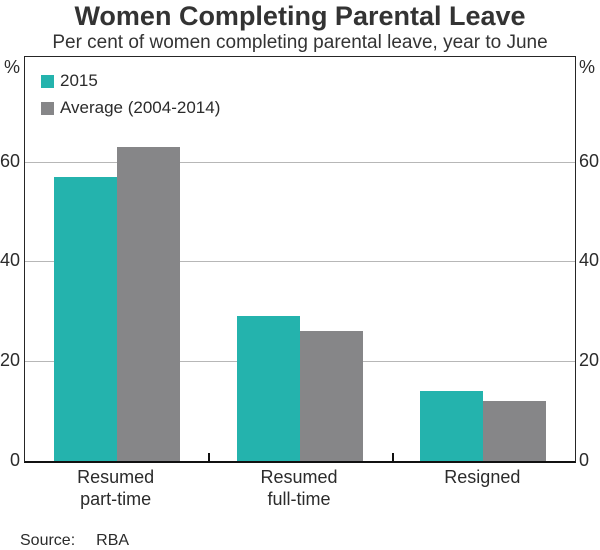 This screenshot has height=550, width=600. What do you see at coordinates (79, 80) in the screenshot?
I see `legend-label: 2015` at bounding box center [79, 80].